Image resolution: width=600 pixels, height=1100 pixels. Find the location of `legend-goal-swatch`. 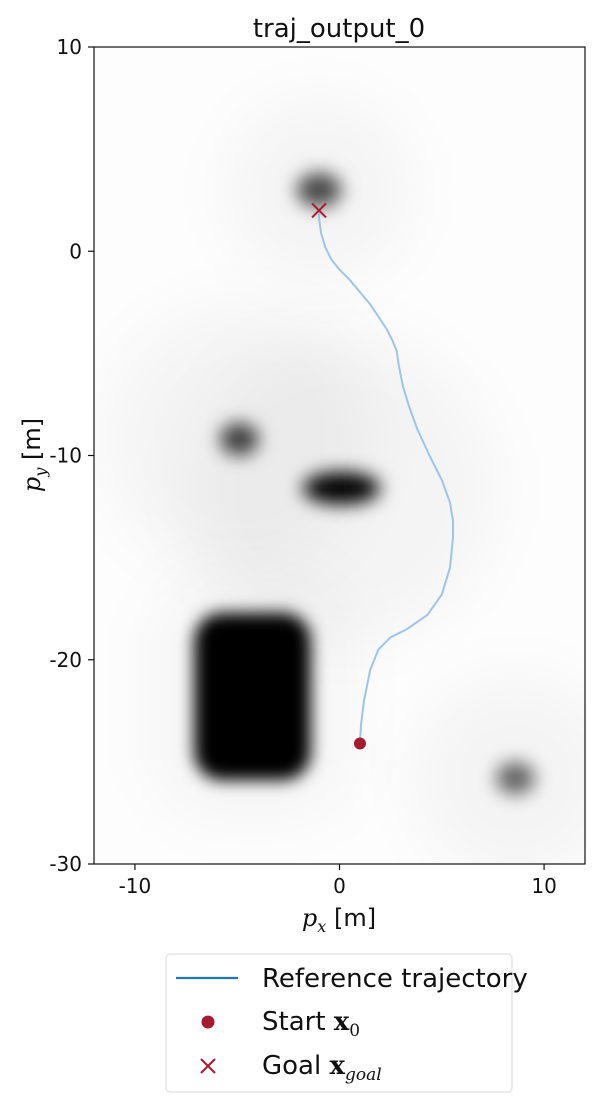

legend-goal-swatch is located at coordinates (208, 1066).